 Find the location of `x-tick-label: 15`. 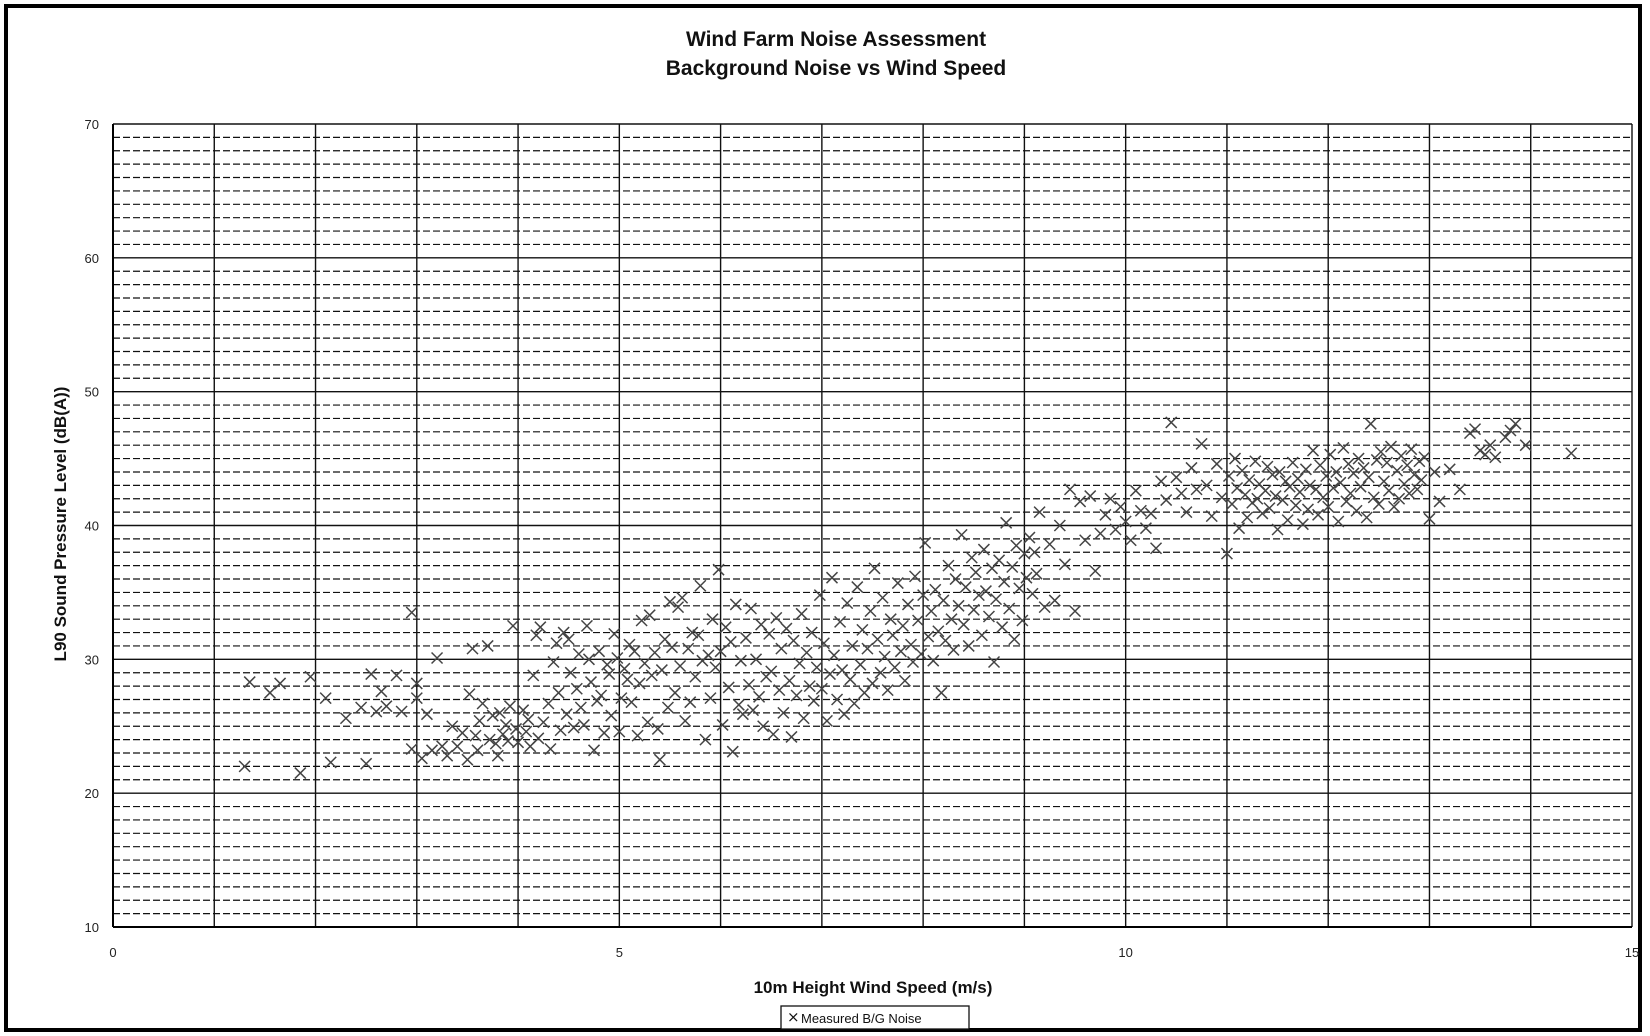

x-tick-label: 15 is located at coordinates (1632, 952).